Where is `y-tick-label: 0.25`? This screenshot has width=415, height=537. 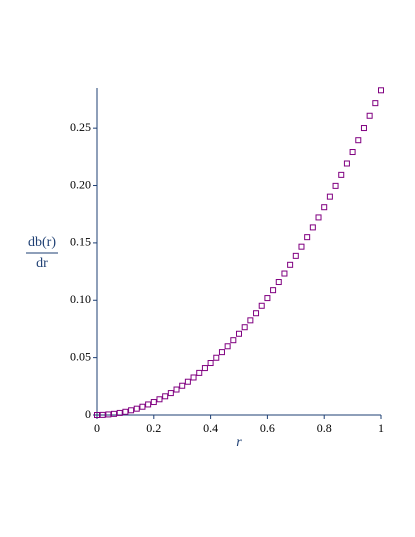 y-tick-label: 0.25 is located at coordinates (80, 127).